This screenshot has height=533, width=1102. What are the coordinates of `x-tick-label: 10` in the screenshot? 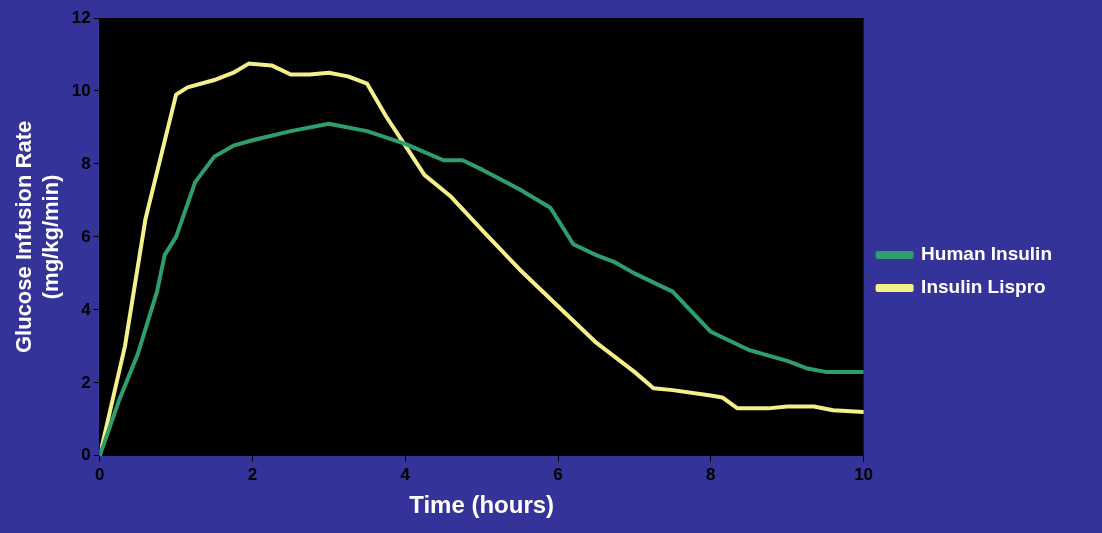 It's located at (864, 474).